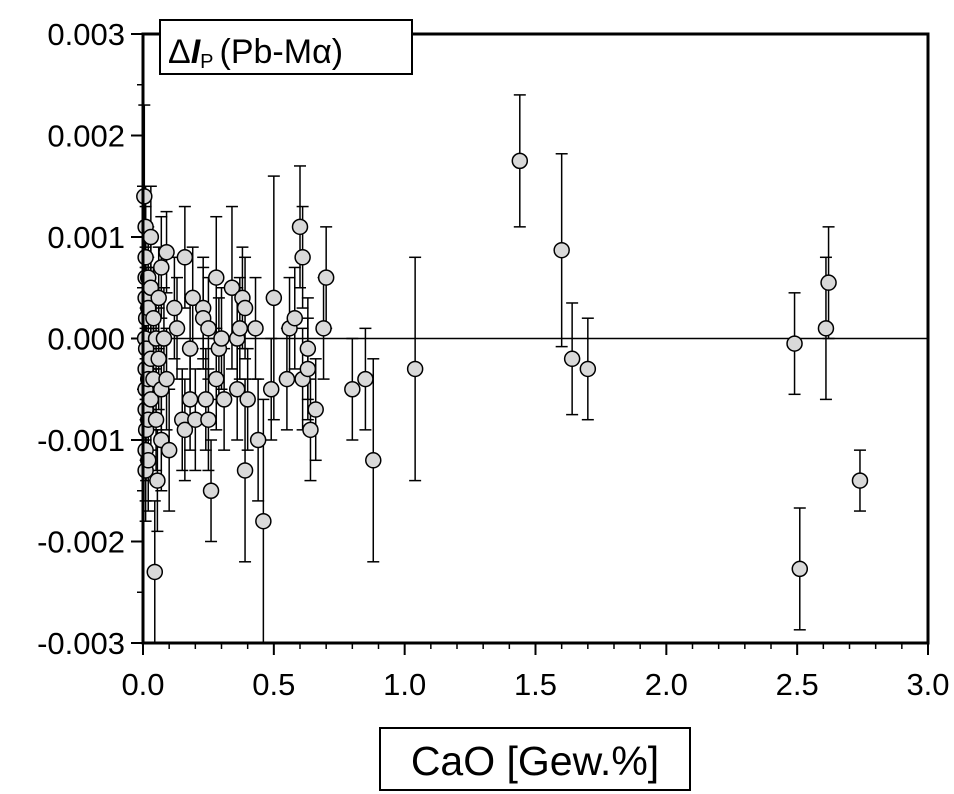 The width and height of the screenshot is (954, 794). I want to click on x-tick-label: 0.5, so click(273, 684).